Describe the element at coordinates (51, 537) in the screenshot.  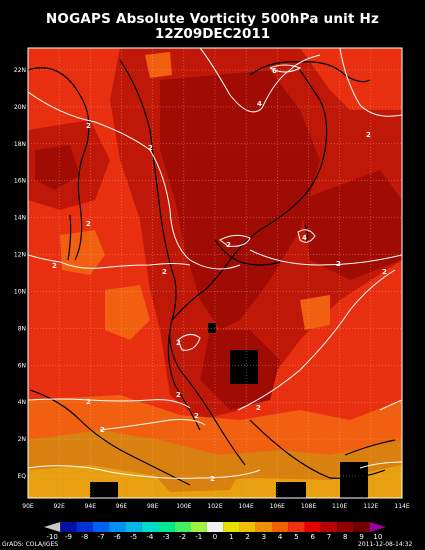
I see `colorbar-label: -10` at that location.